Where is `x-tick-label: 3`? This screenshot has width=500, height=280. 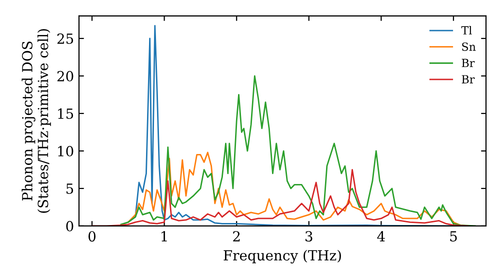 x-tick-label: 3 is located at coordinates (309, 236).